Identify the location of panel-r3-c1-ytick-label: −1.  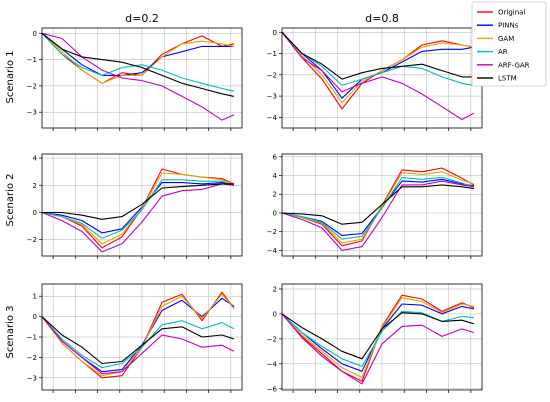
(32, 338).